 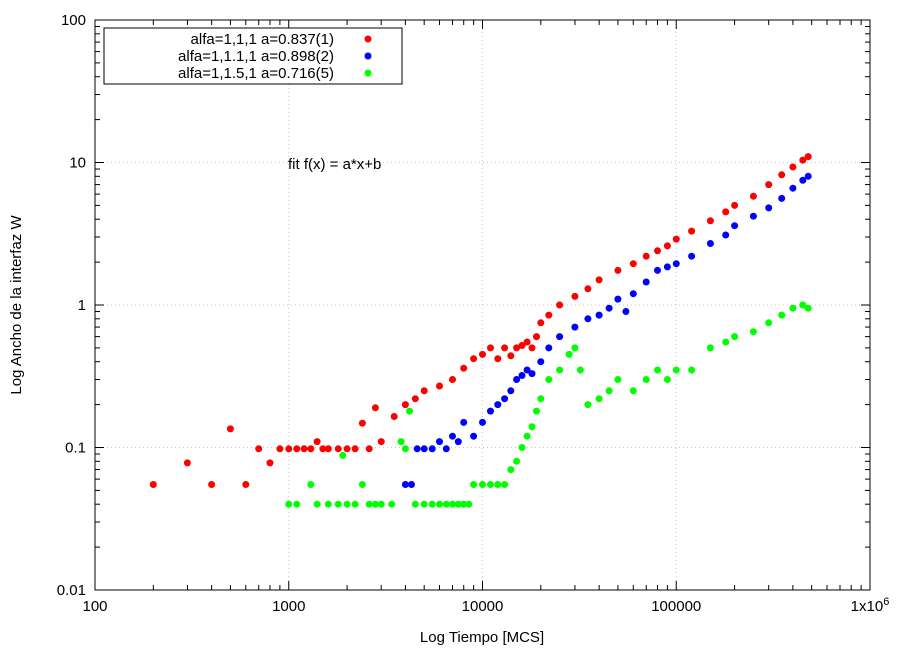 What do you see at coordinates (482, 637) in the screenshot?
I see `x-axis-title: Log Tiempo [MCS]` at bounding box center [482, 637].